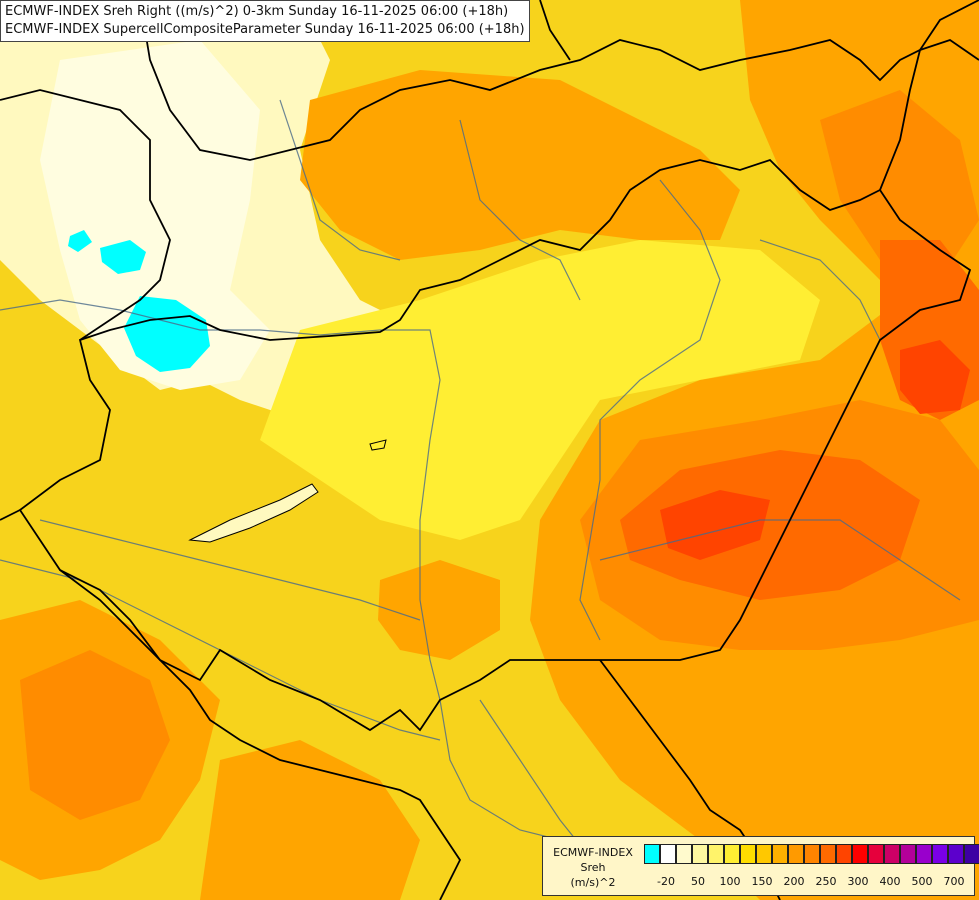 This screenshot has height=900, width=979. What do you see at coordinates (593, 852) in the screenshot?
I see `legend-title-source: ECMWF-INDEX` at bounding box center [593, 852].